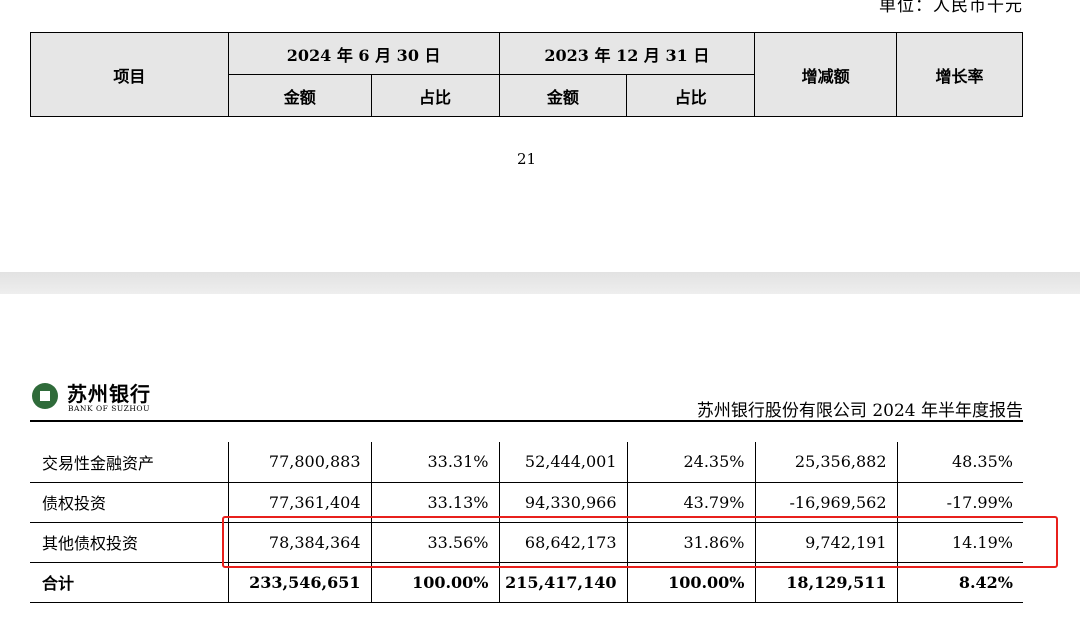  Describe the element at coordinates (129, 582) in the screenshot. I see `row-name: 合计` at that location.